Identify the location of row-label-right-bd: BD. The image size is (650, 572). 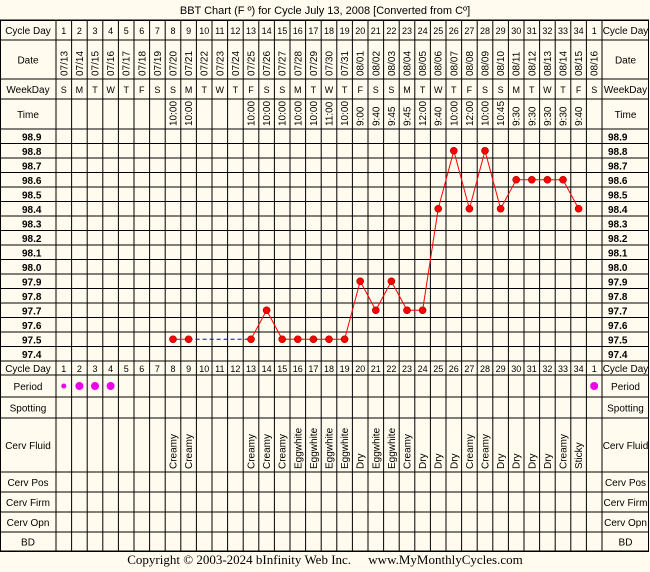
(626, 543).